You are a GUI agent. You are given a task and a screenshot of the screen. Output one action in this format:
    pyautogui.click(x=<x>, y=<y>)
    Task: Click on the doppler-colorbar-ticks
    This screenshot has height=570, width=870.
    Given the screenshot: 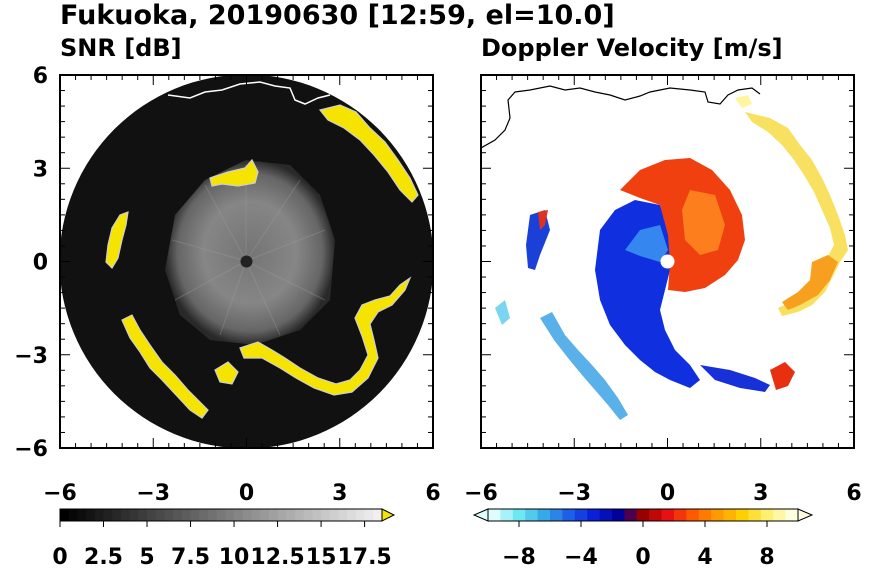 What is the action you would take?
    pyautogui.click(x=643, y=524)
    